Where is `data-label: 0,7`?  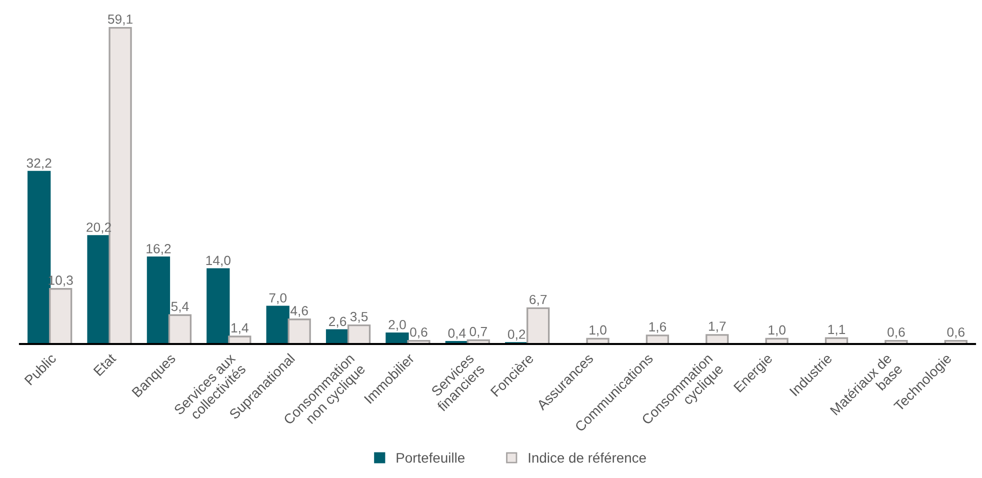
data-label: 0,7 is located at coordinates (478, 332).